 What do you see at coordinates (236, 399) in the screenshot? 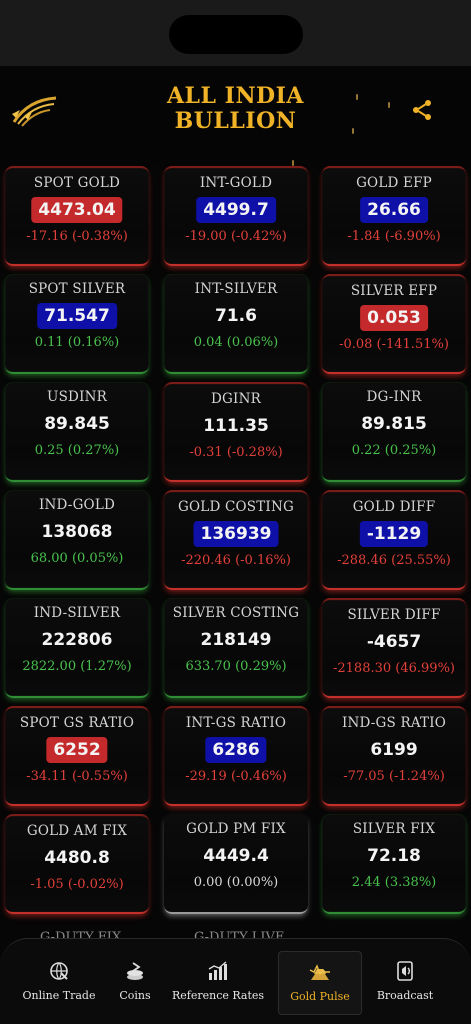
I see `rate-label: DGINR` at bounding box center [236, 399].